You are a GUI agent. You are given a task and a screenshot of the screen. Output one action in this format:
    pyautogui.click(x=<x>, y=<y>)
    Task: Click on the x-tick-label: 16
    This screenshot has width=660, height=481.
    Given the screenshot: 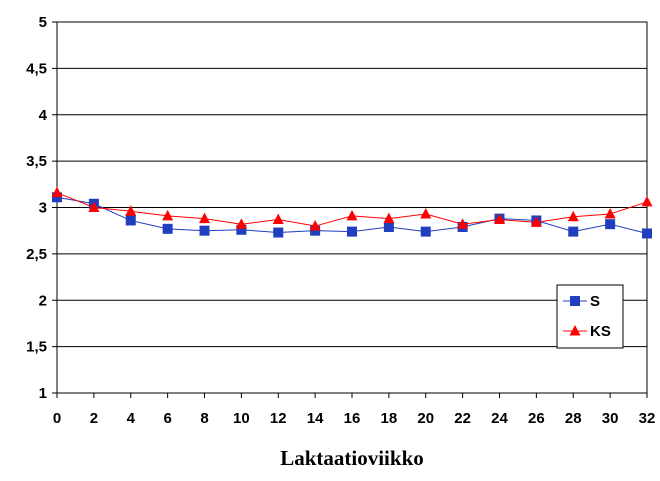 What is the action you would take?
    pyautogui.click(x=352, y=418)
    